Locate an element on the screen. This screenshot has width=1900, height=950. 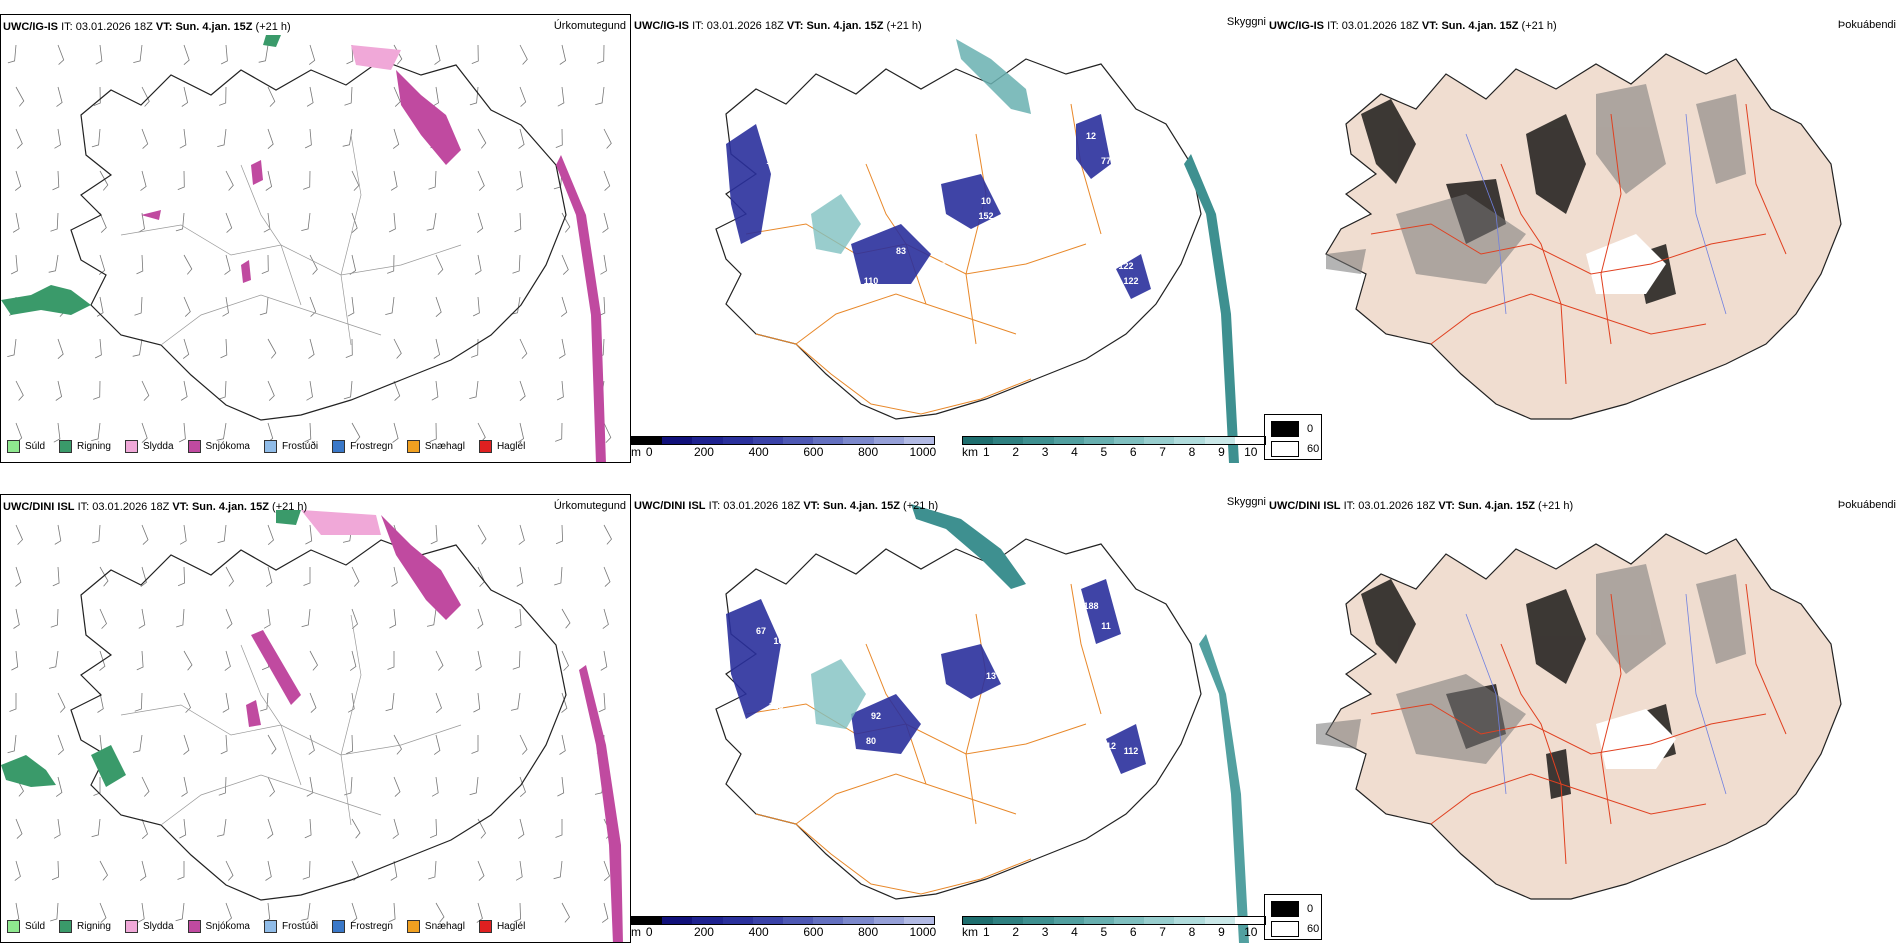
ceiling-value-label: 152 is located at coordinates (985, 216).